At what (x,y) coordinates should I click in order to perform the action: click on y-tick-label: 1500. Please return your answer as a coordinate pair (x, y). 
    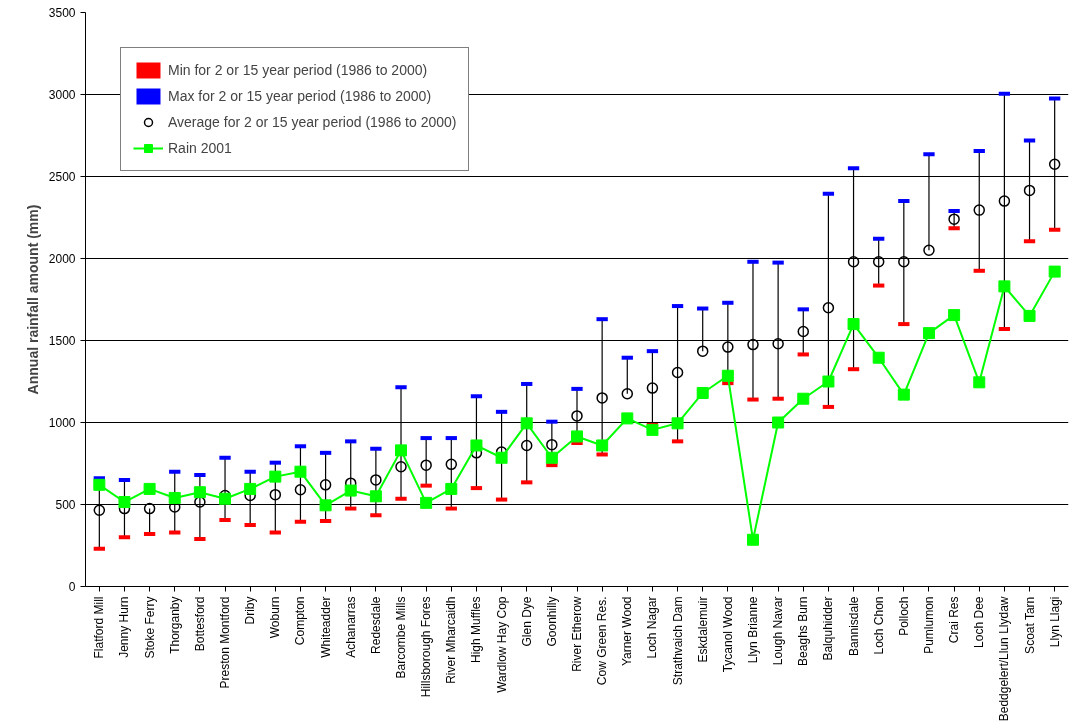
    Looking at the image, I should click on (62, 341).